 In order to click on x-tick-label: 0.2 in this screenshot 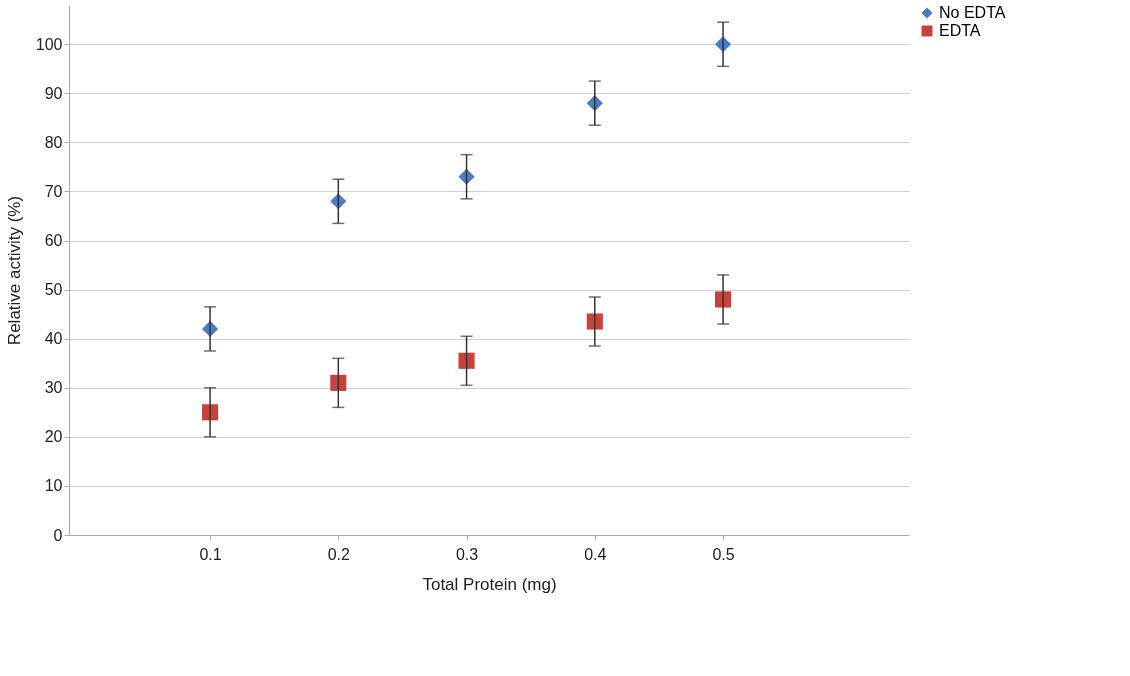, I will do `click(339, 554)`.